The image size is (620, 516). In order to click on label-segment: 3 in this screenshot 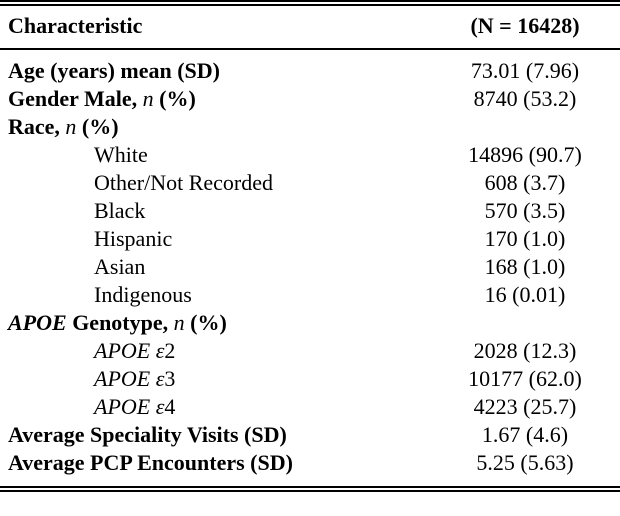, I will do `click(170, 378)`.